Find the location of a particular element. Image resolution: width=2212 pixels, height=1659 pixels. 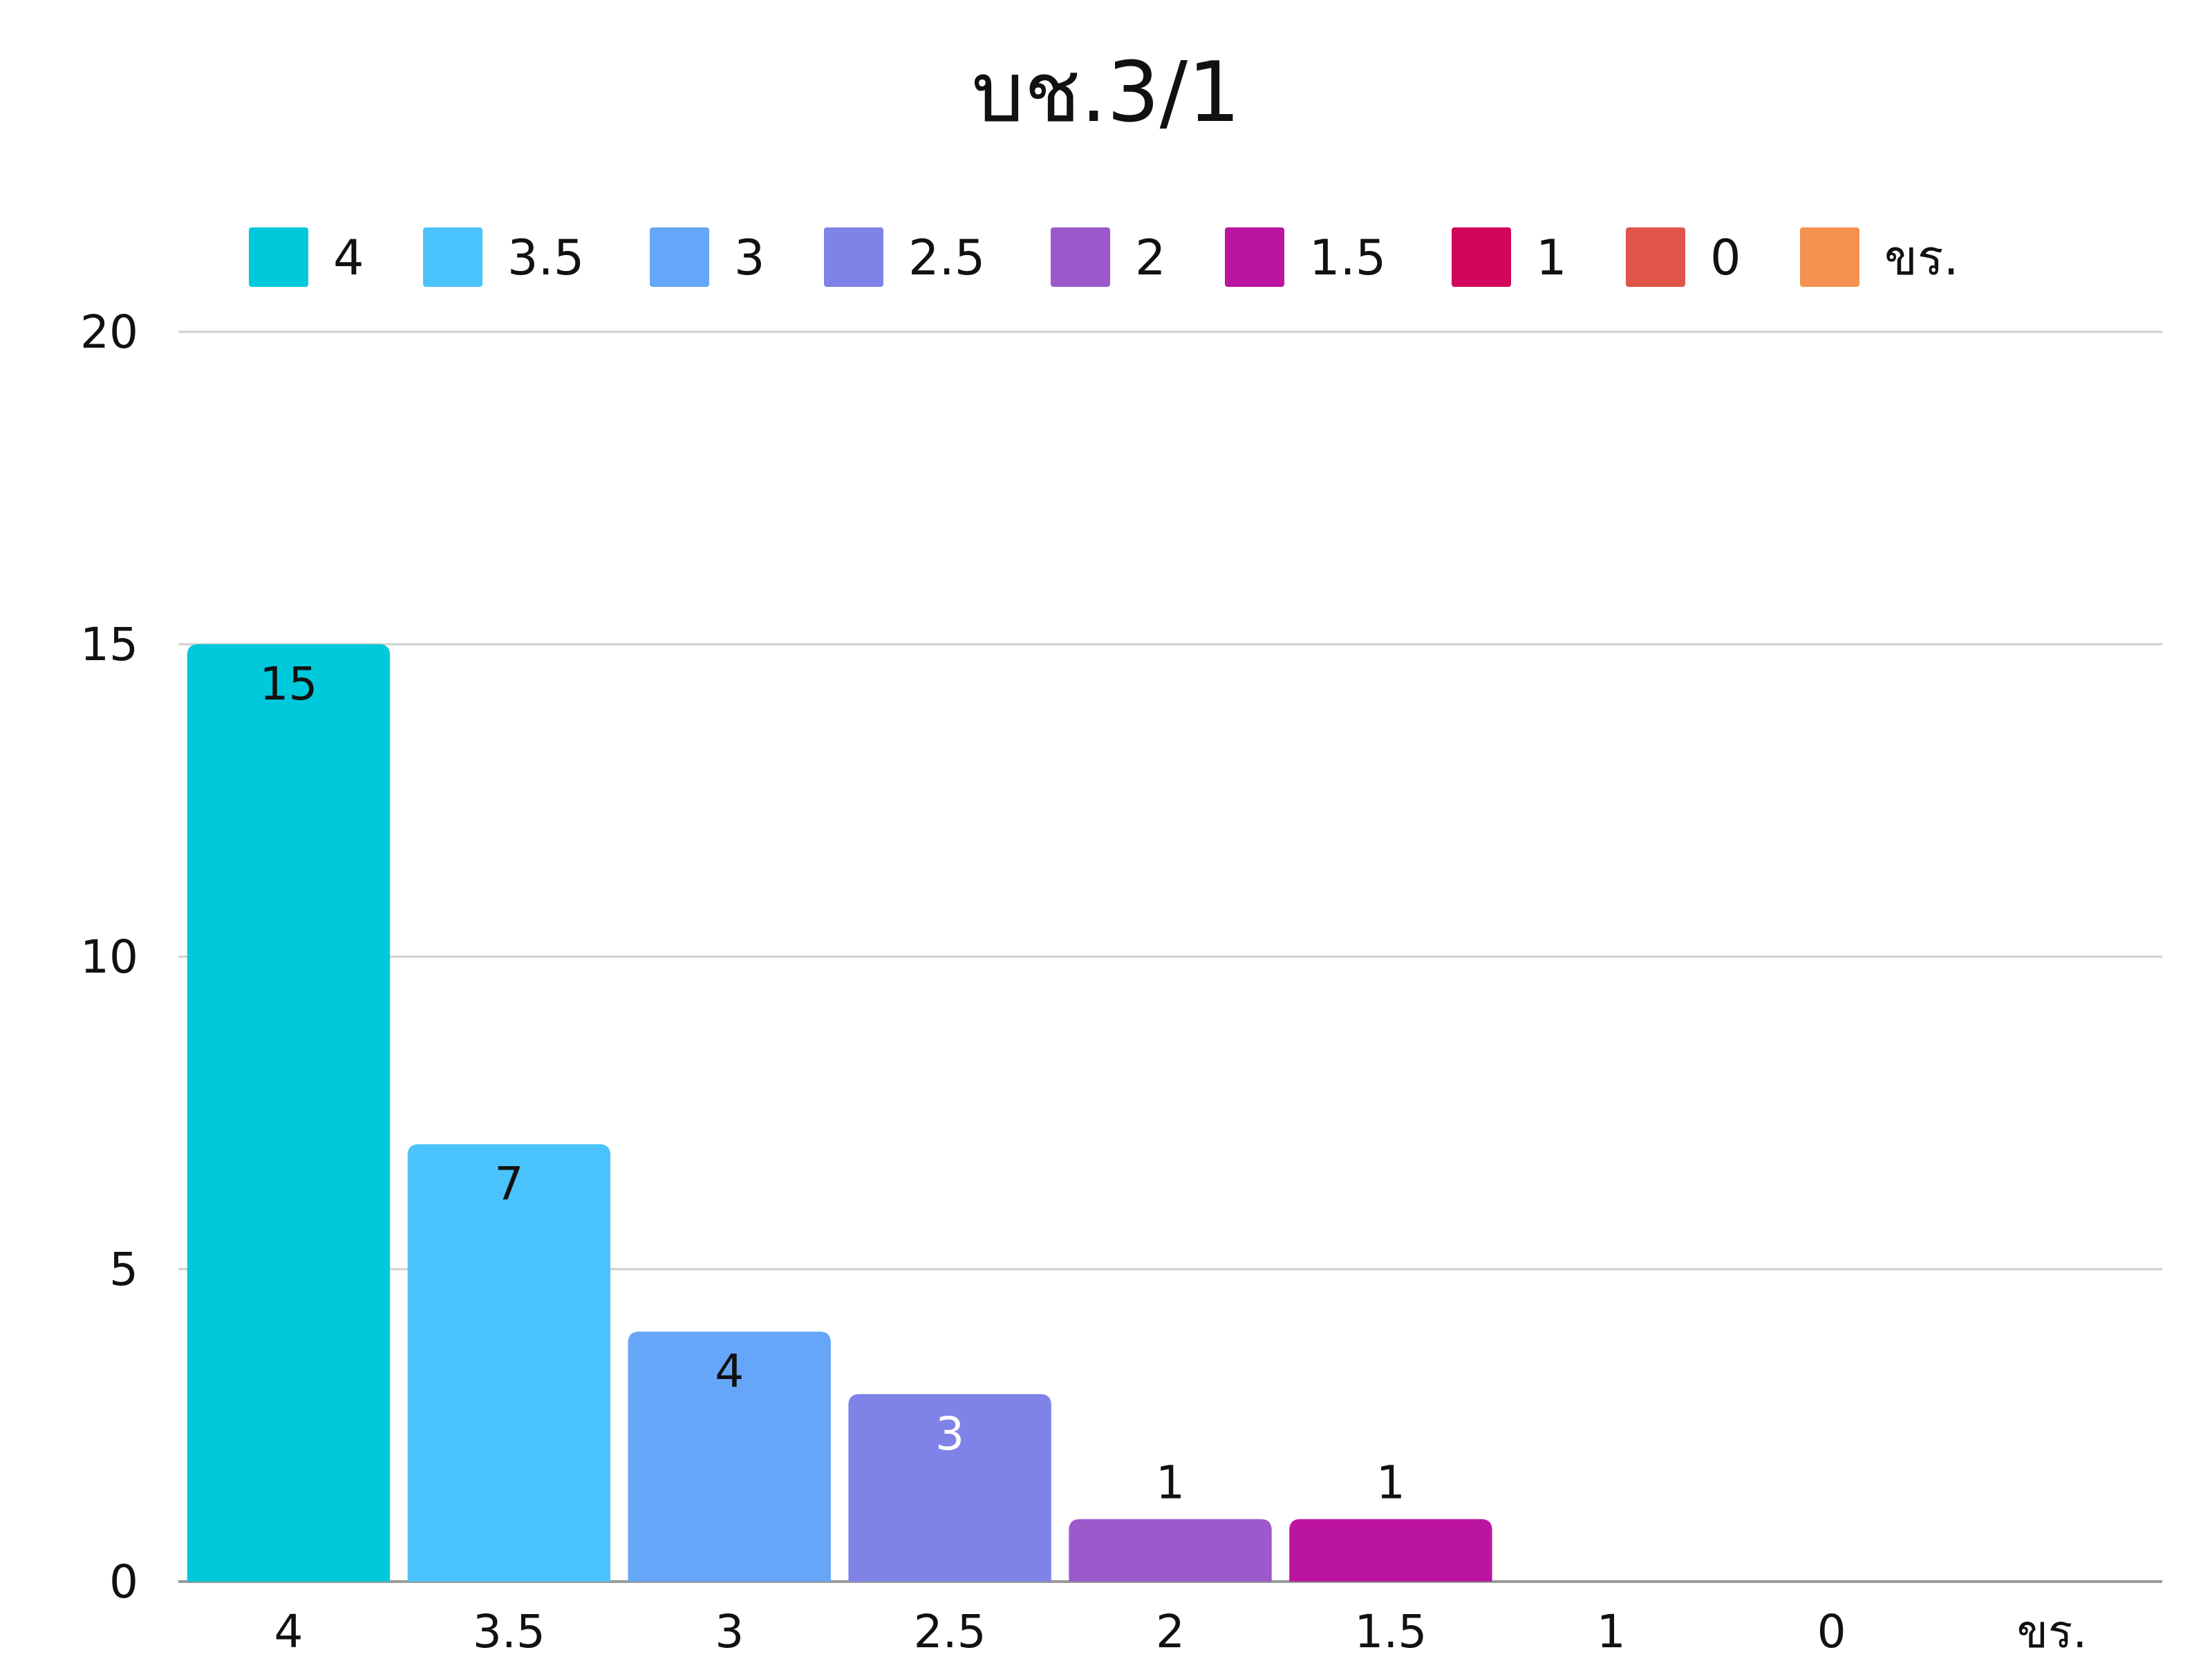

x-tick-label: 1.5 is located at coordinates (1391, 1632).